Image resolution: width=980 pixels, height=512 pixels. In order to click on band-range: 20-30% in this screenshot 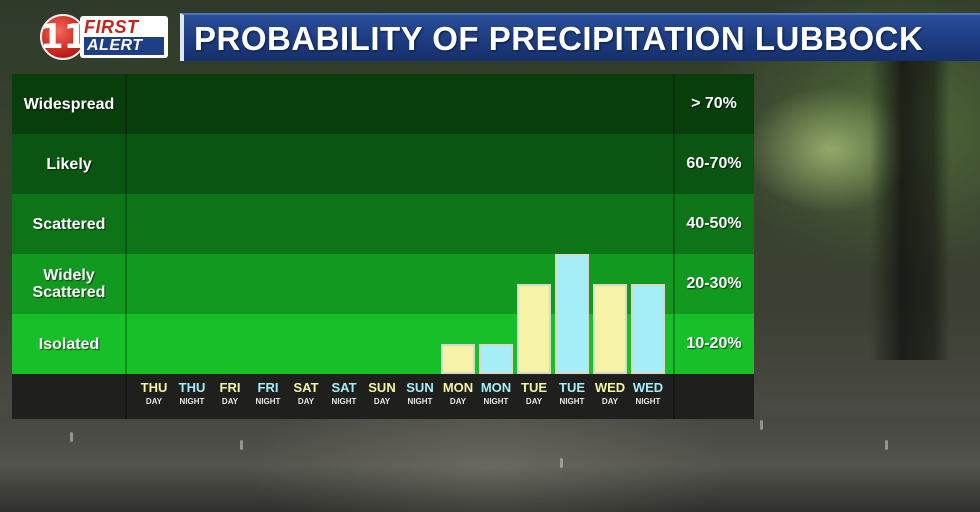, I will do `click(714, 283)`.